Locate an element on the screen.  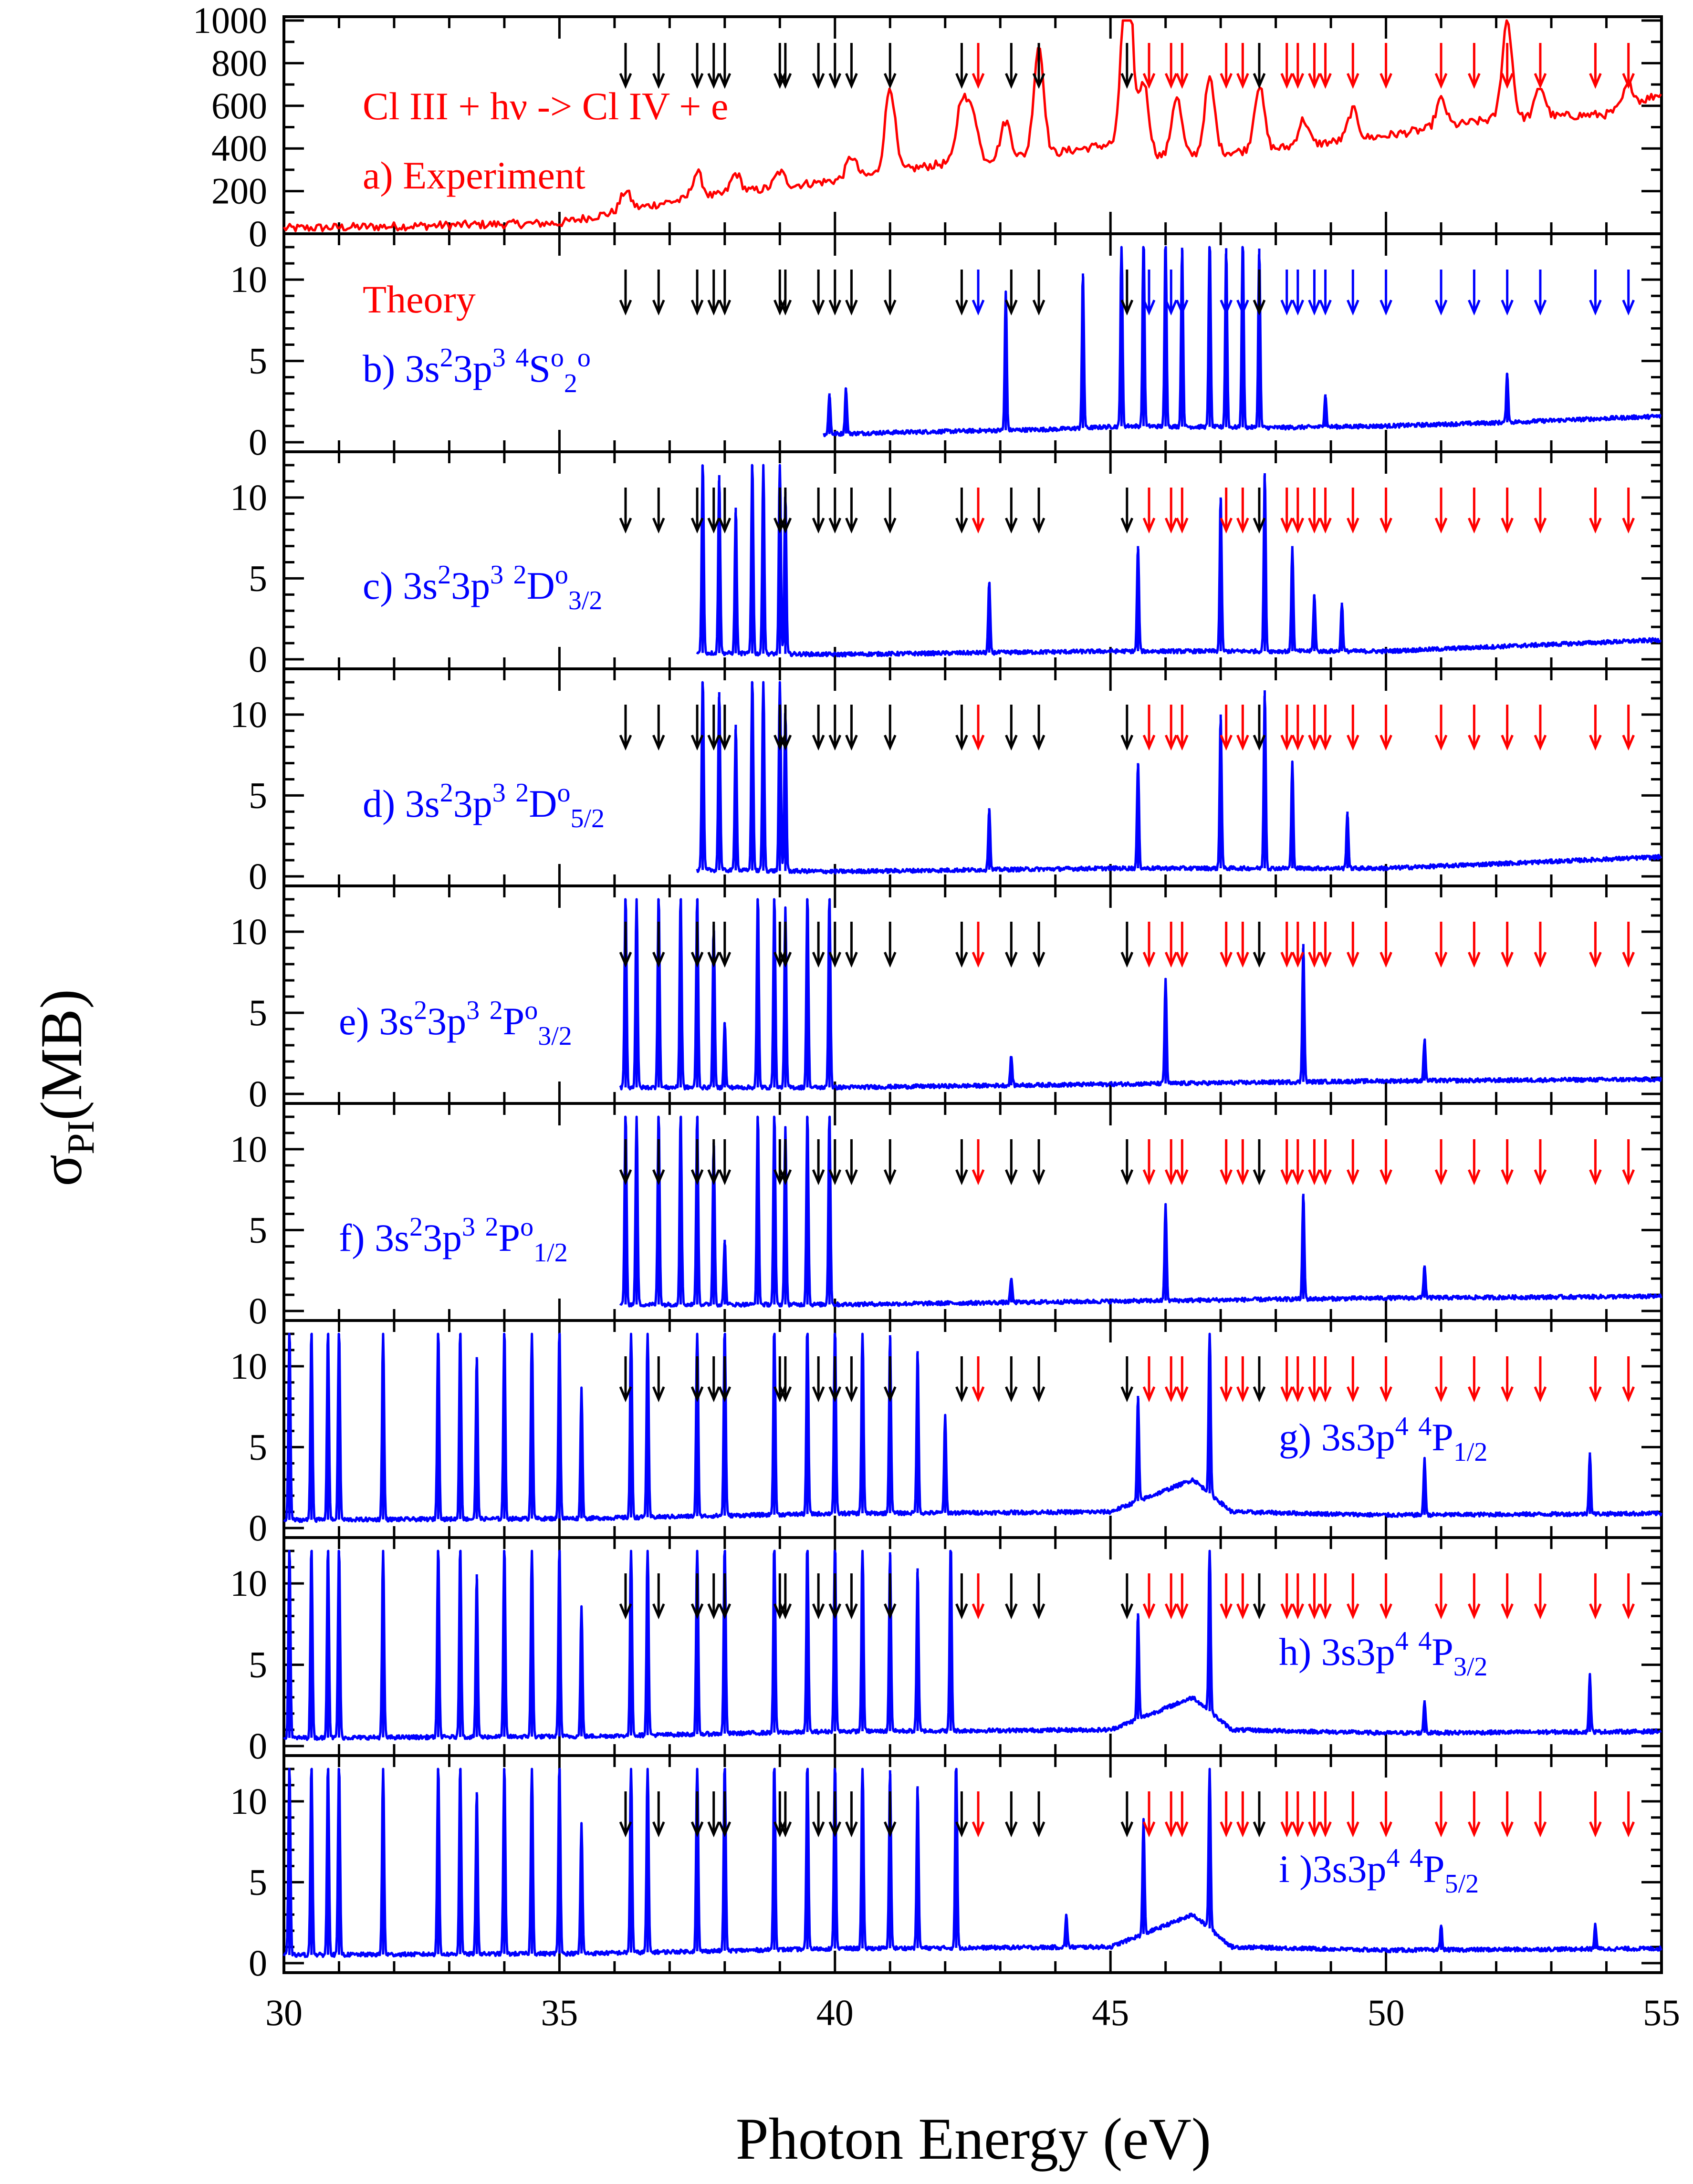
series-line-c is located at coordinates (1179, 561).